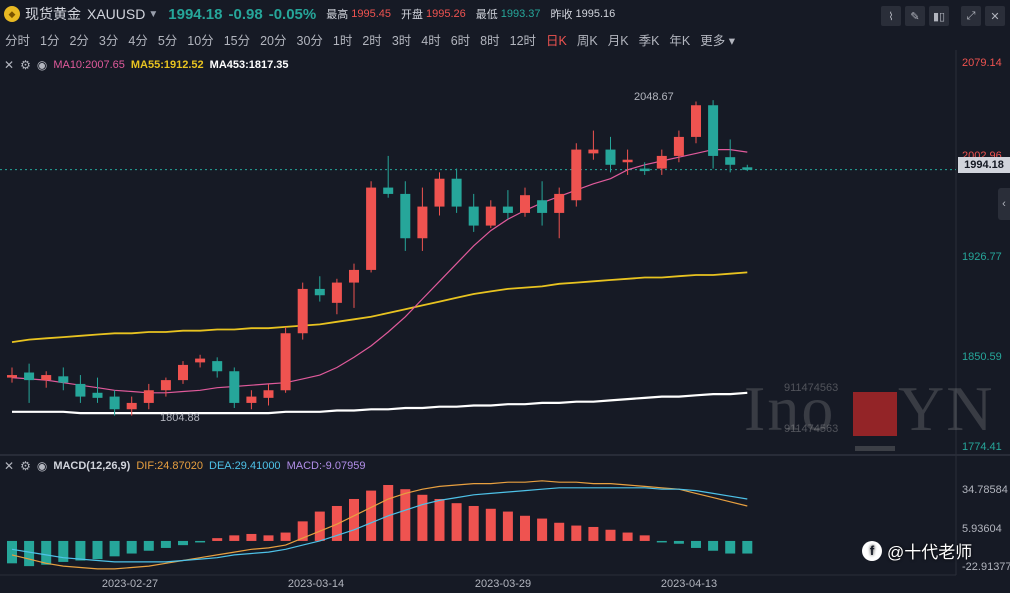  I want to click on author-name: @十代老师, so click(930, 552).